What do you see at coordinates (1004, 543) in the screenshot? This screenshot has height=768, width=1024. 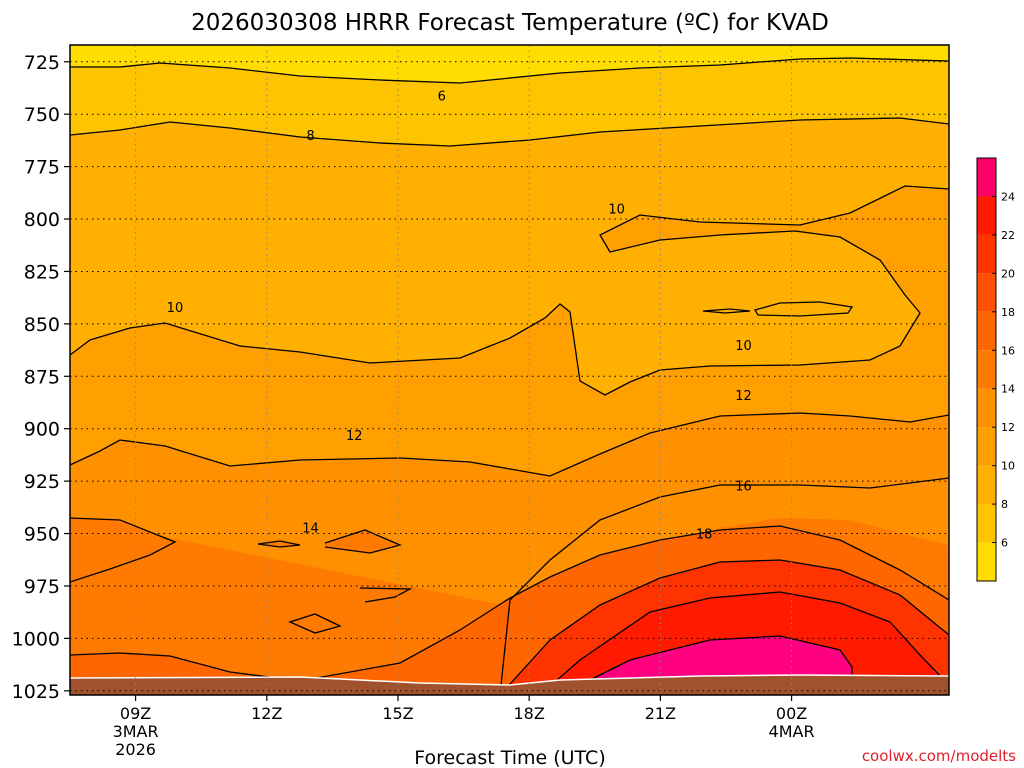 I see `colorbar-label-6: 6` at bounding box center [1004, 543].